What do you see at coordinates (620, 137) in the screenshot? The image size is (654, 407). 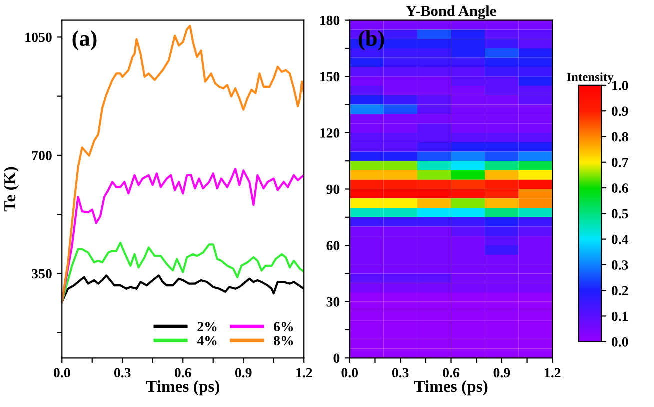 I see `color-bar-label: 0.8` at bounding box center [620, 137].